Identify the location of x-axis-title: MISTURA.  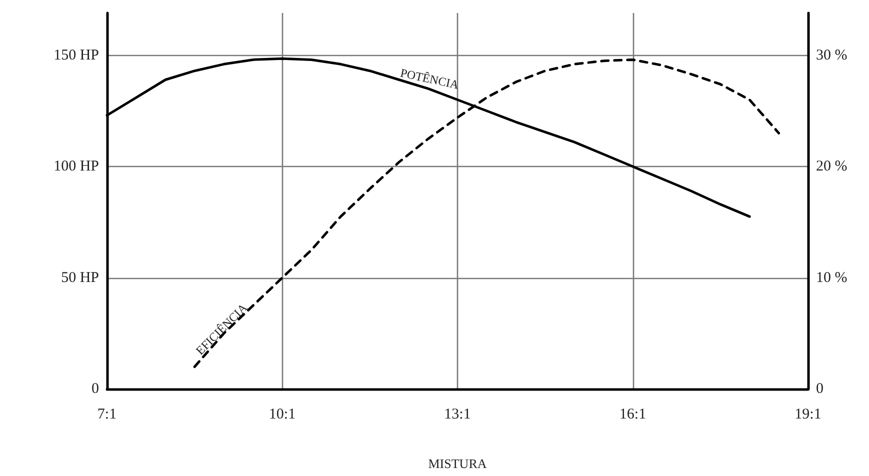
(458, 463).